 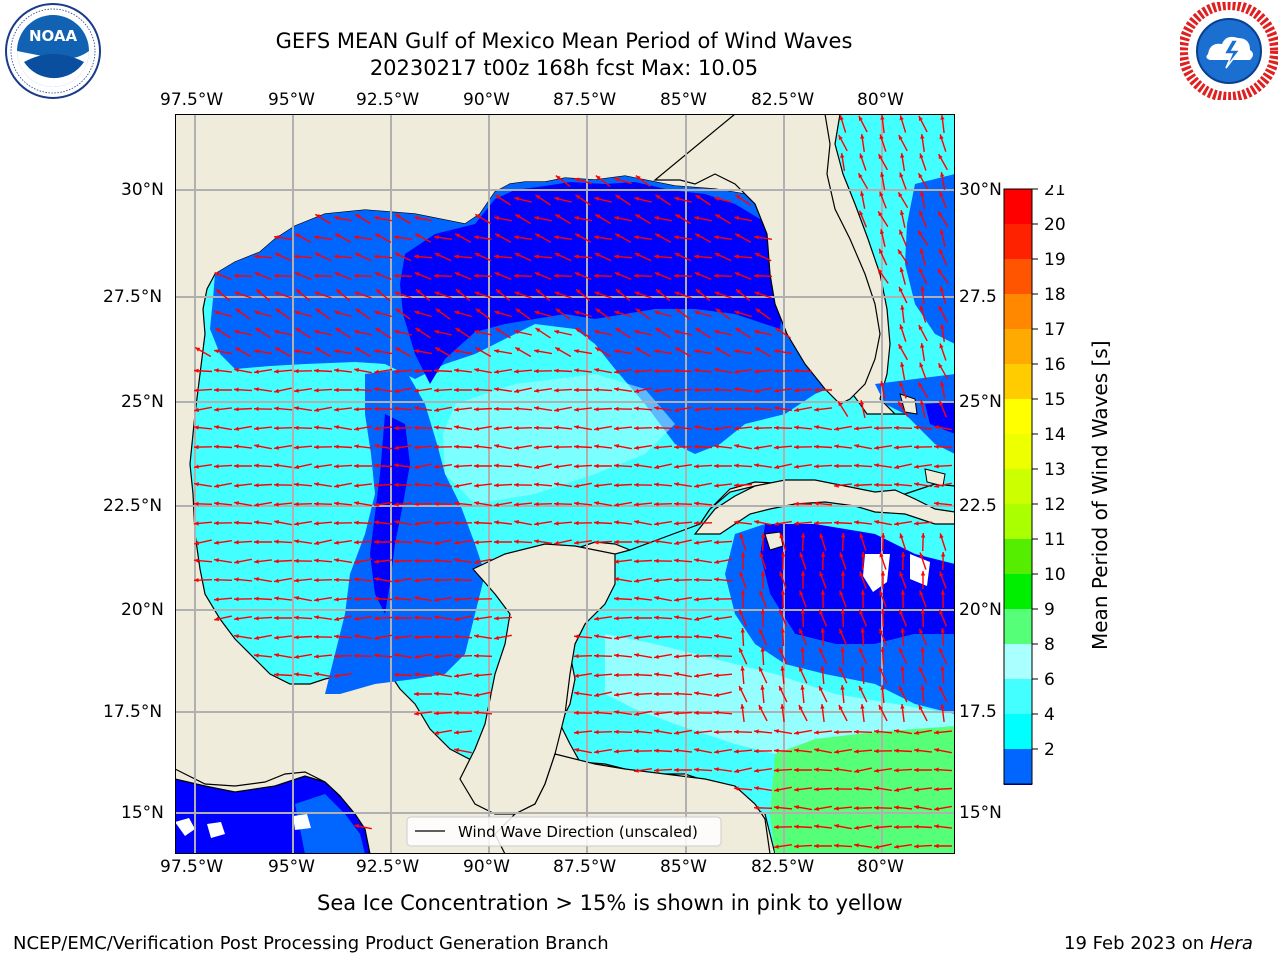 I want to click on nws-logo, so click(x=1229, y=51).